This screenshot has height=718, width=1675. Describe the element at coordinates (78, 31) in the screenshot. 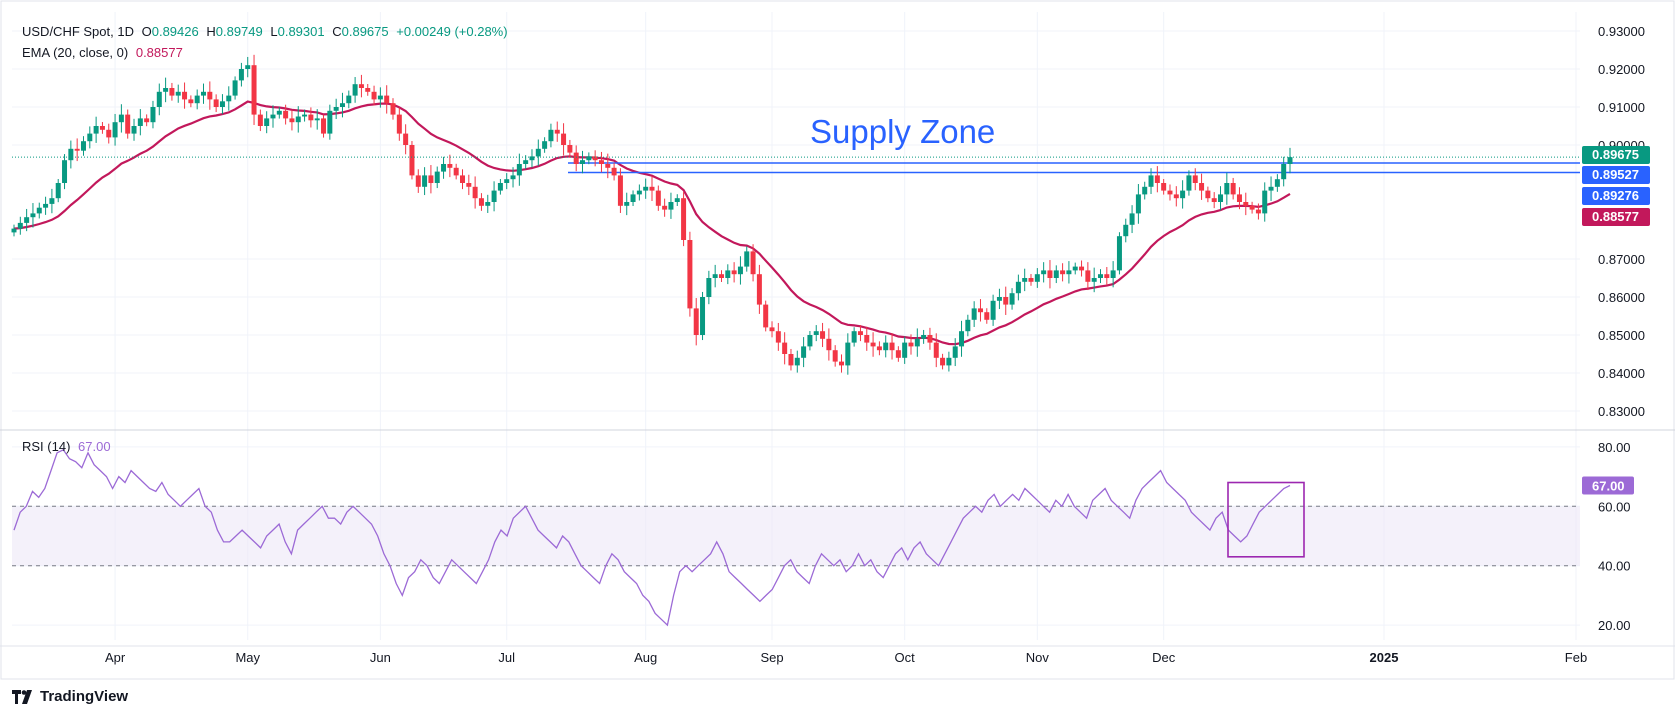

I see `symbol-label: USD/CHF Spot, 1D` at that location.